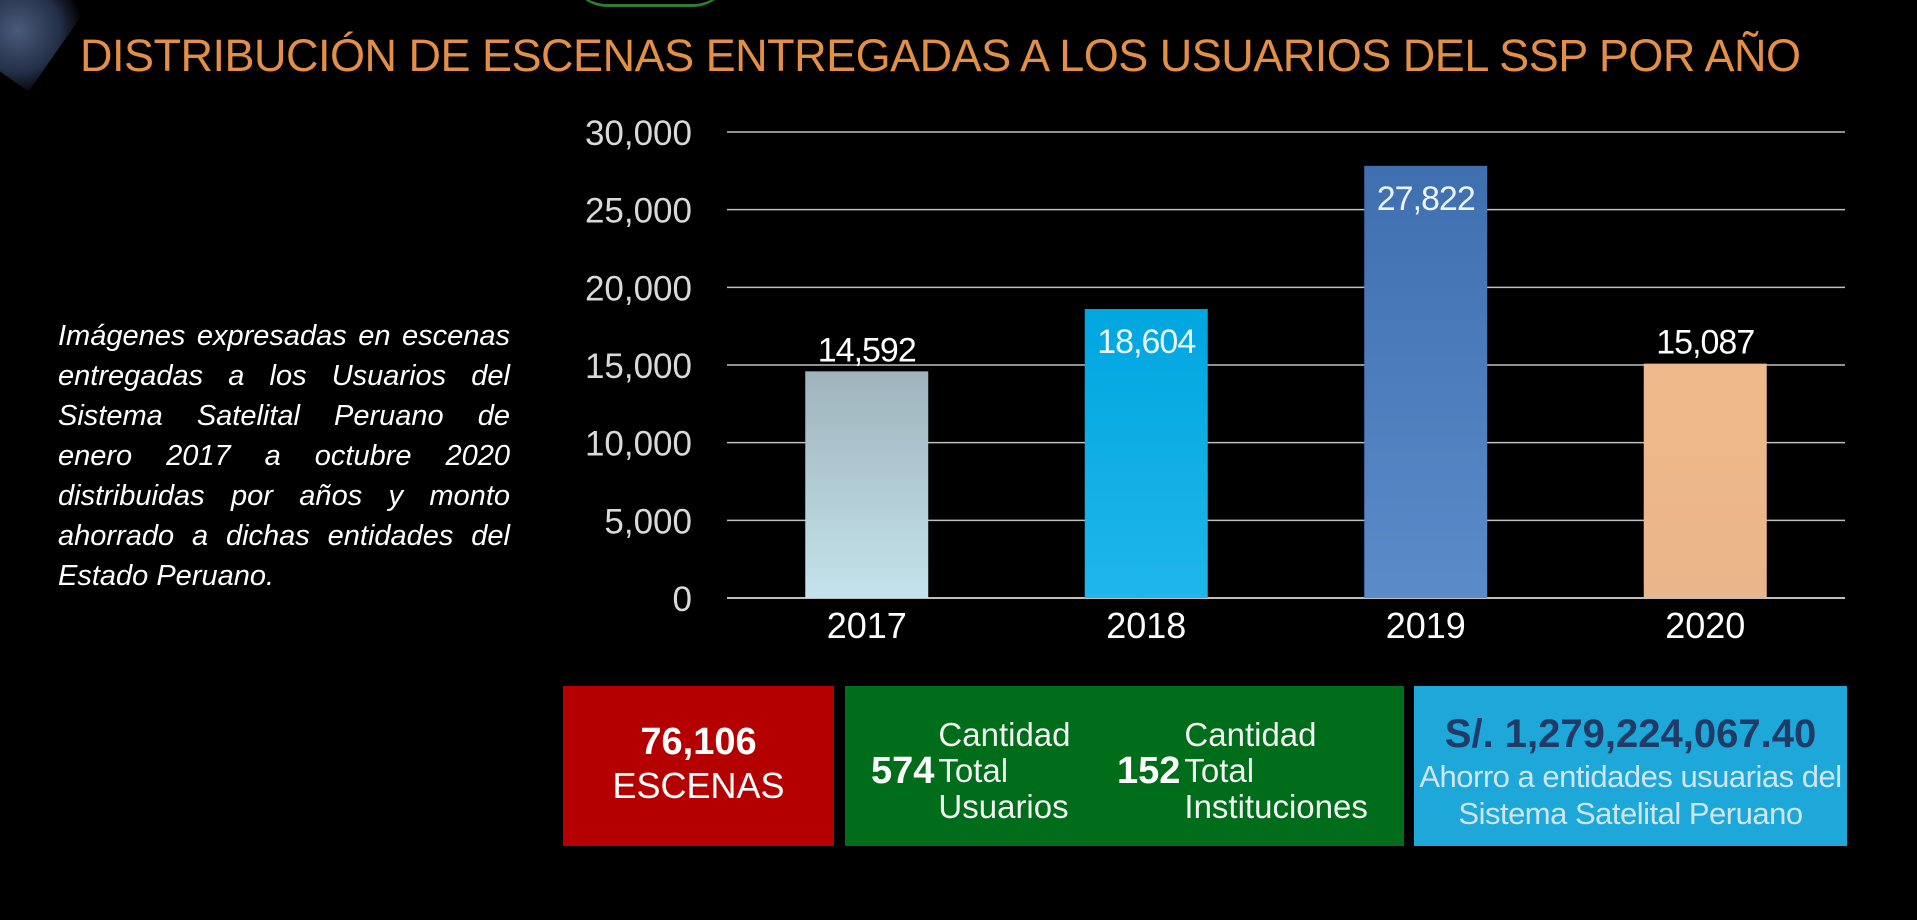 Image resolution: width=1917 pixels, height=920 pixels. Describe the element at coordinates (650, 3) in the screenshot. I see `top-arc-decoration` at that location.